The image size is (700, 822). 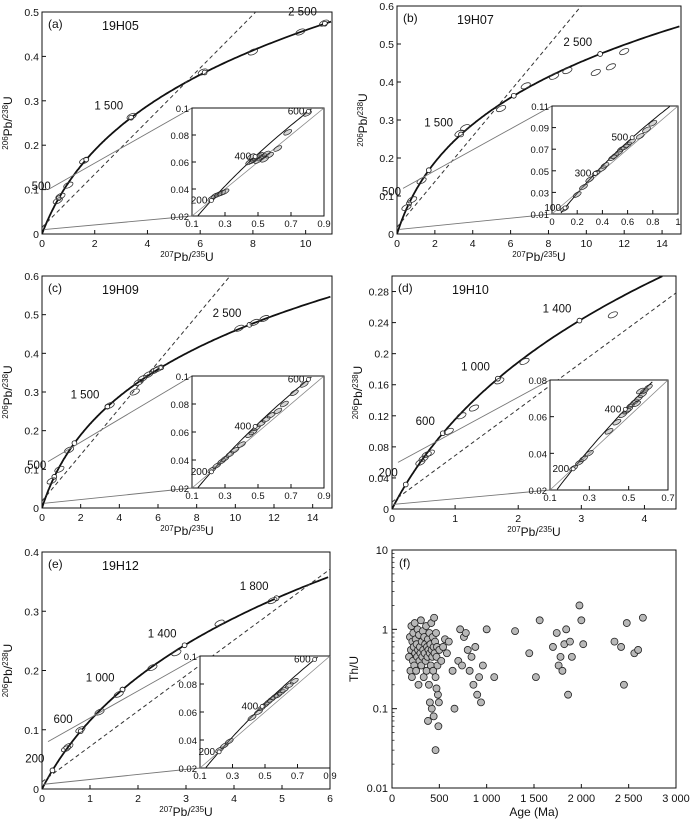 What do you see at coordinates (557, 310) in the screenshot?
I see `main-3-age-label: 1 400` at bounding box center [557, 310].